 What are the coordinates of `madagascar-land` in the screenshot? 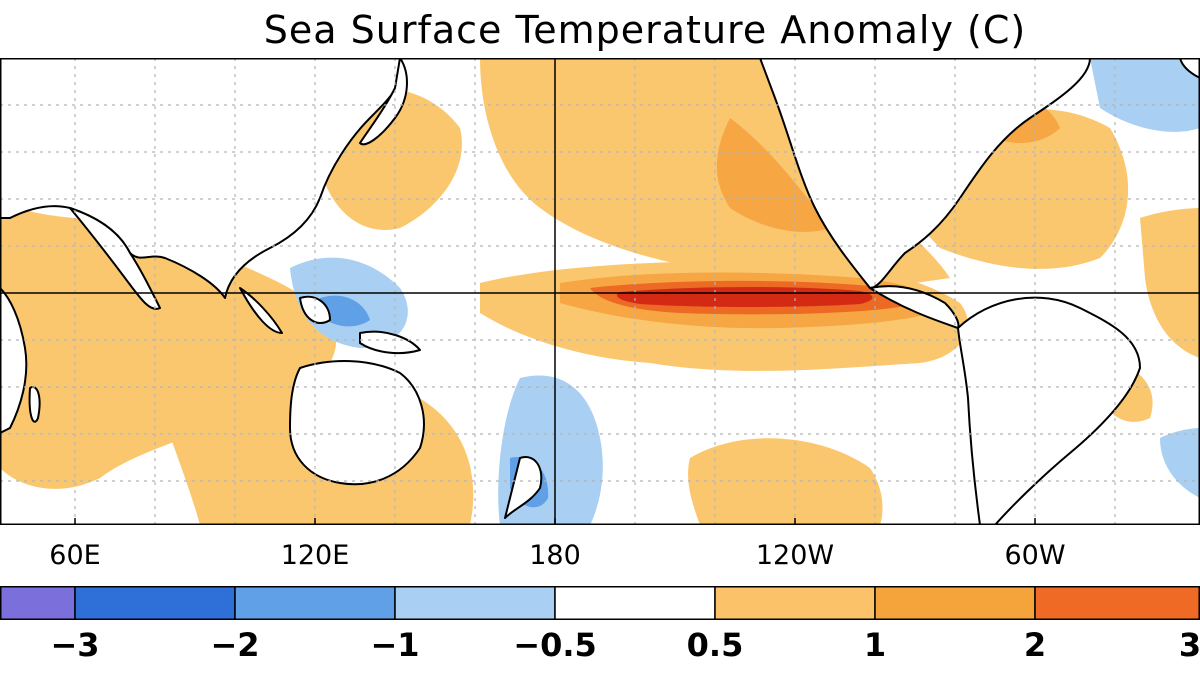 It's located at (34, 404).